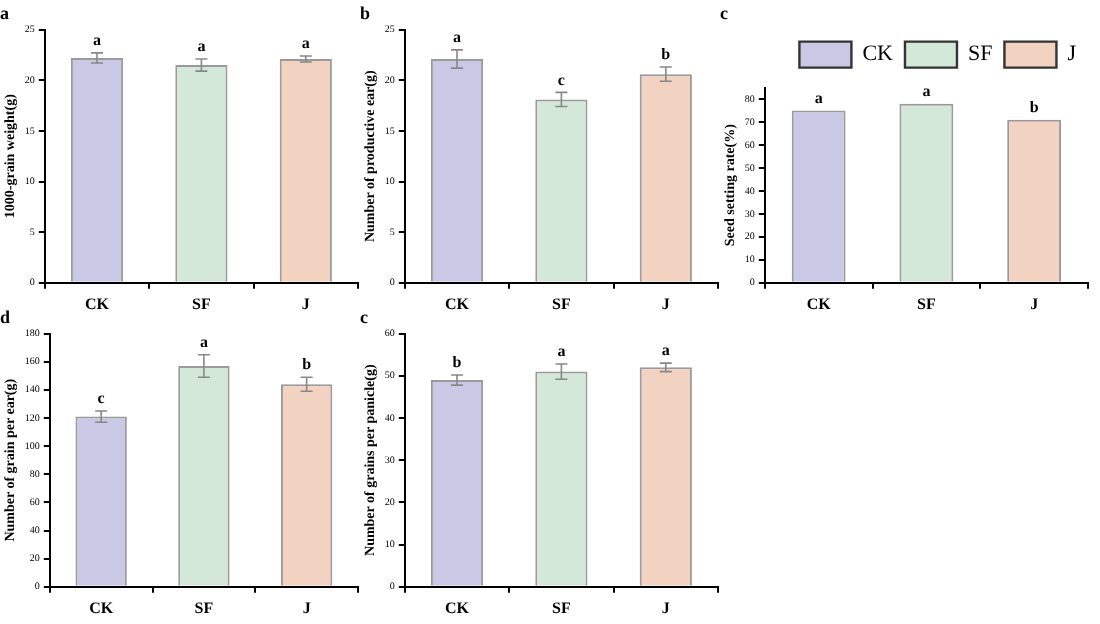 The width and height of the screenshot is (1100, 624). I want to click on legend-label: SF, so click(980, 54).